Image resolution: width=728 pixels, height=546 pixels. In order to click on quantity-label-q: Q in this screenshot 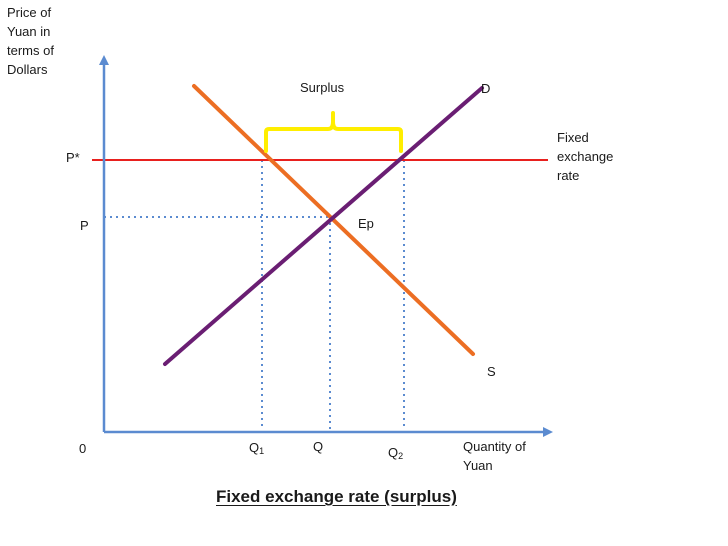, I will do `click(318, 446)`.